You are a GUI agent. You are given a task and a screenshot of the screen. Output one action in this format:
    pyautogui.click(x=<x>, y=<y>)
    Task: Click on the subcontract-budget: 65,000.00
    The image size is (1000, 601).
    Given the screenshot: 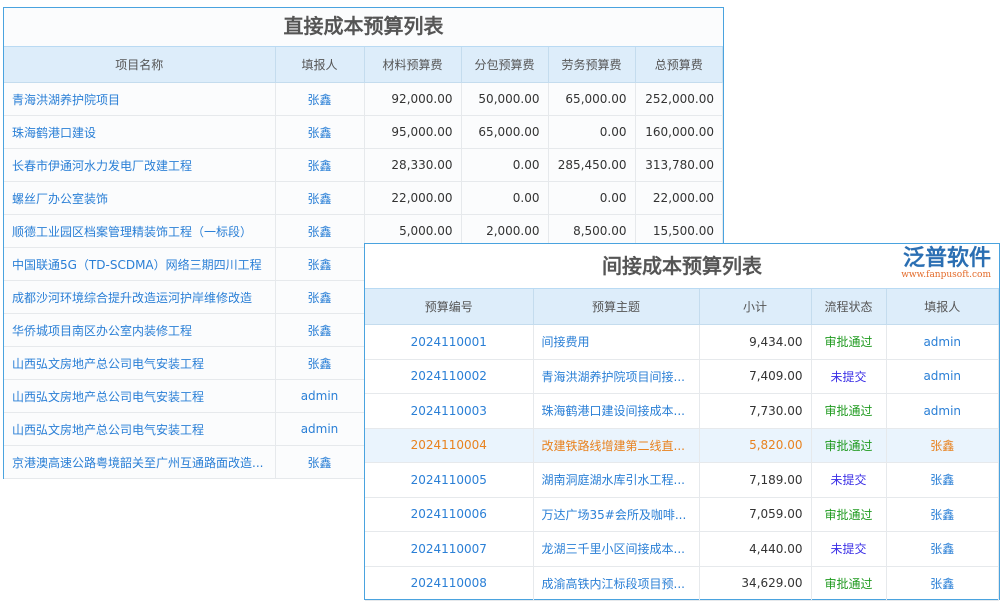 What is the action you would take?
    pyautogui.click(x=505, y=132)
    